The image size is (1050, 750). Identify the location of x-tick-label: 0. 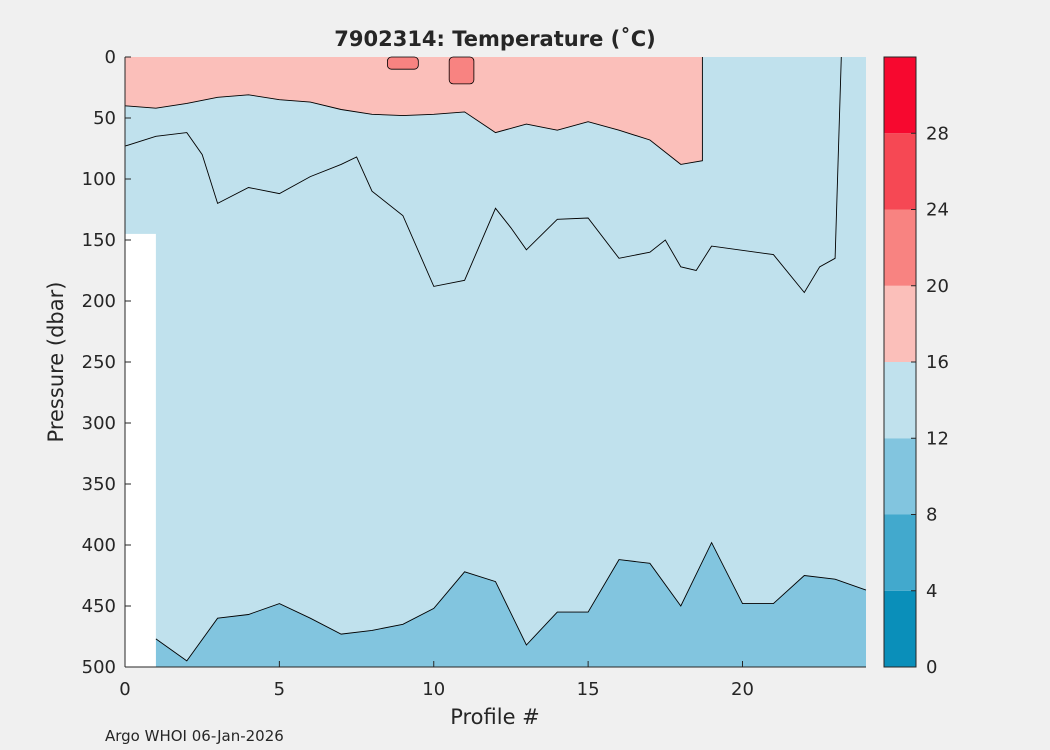
(124, 689).